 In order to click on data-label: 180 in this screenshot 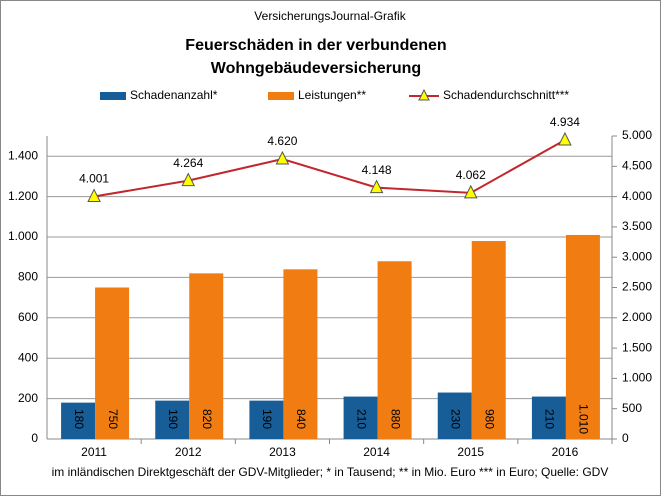, I will do `click(79, 419)`.